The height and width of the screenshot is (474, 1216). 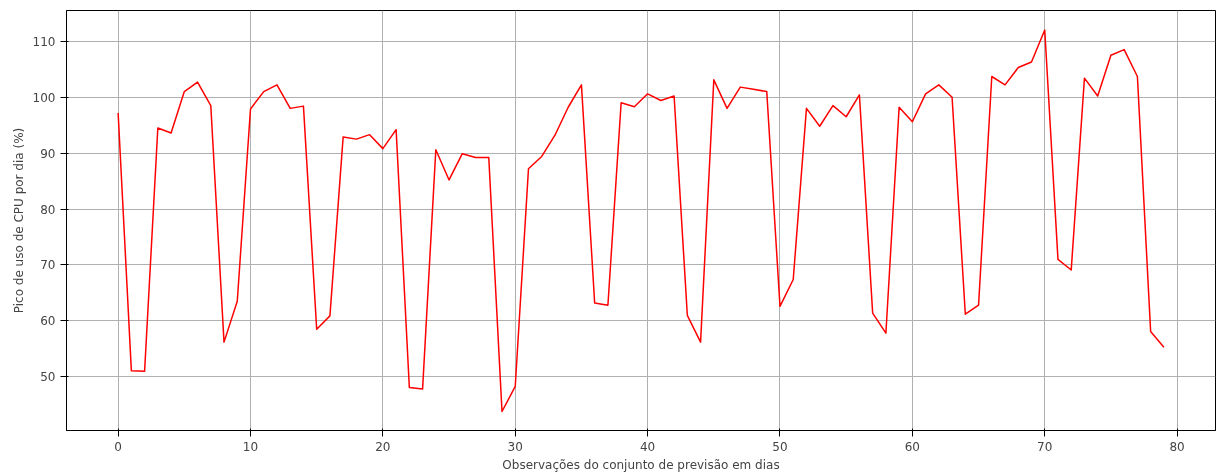 What do you see at coordinates (18, 220) in the screenshot?
I see `y-axis-title: Pico de uso de CPU por dia (%)` at bounding box center [18, 220].